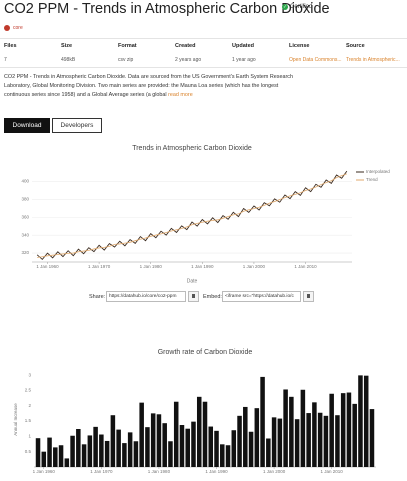  Describe the element at coordinates (285, 7) in the screenshot. I see `check-icon: ✓` at that location.